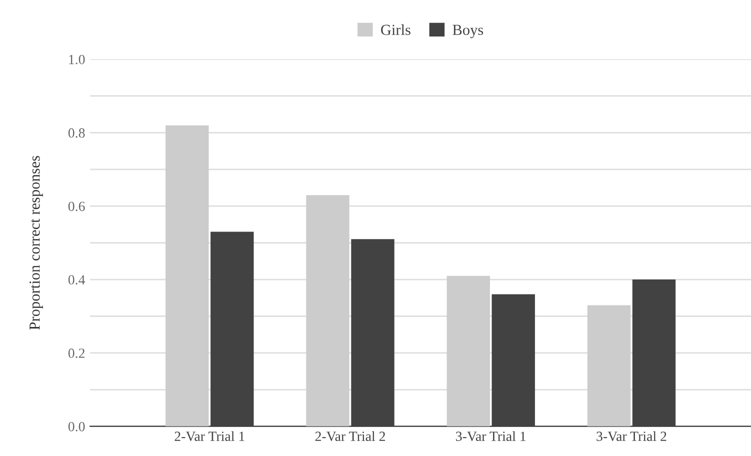  I want to click on x-tick-label: 3-Var Trial 1, so click(491, 436).